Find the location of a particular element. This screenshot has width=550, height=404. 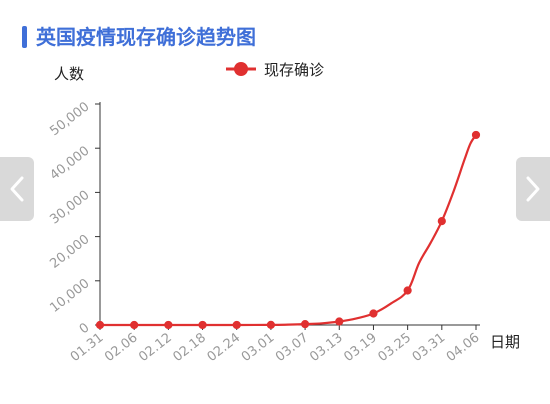

chevron-right-icon is located at coordinates (533, 189).